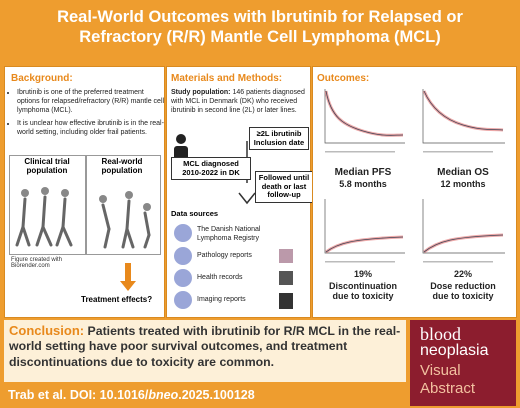  What do you see at coordinates (363, 291) in the screenshot?
I see `disc-value: Discontinuation due to toxicity` at bounding box center [363, 291].